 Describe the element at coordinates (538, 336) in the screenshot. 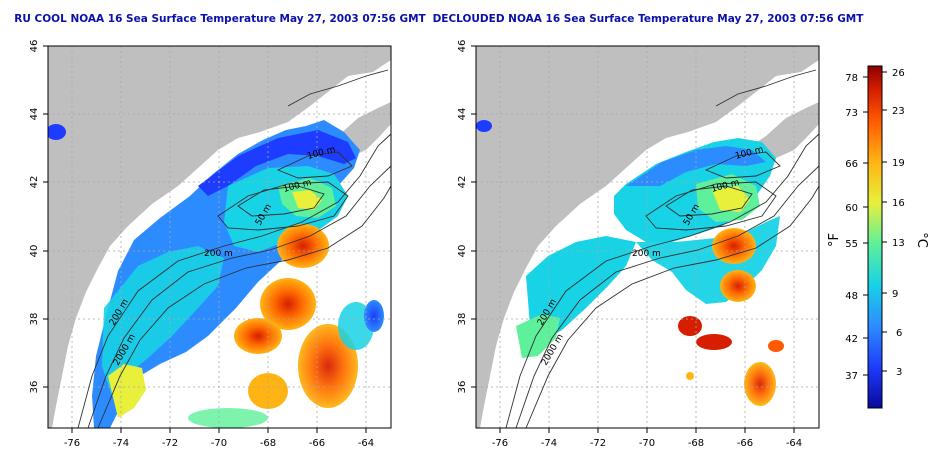

I see `shelf-water-warm` at that location.